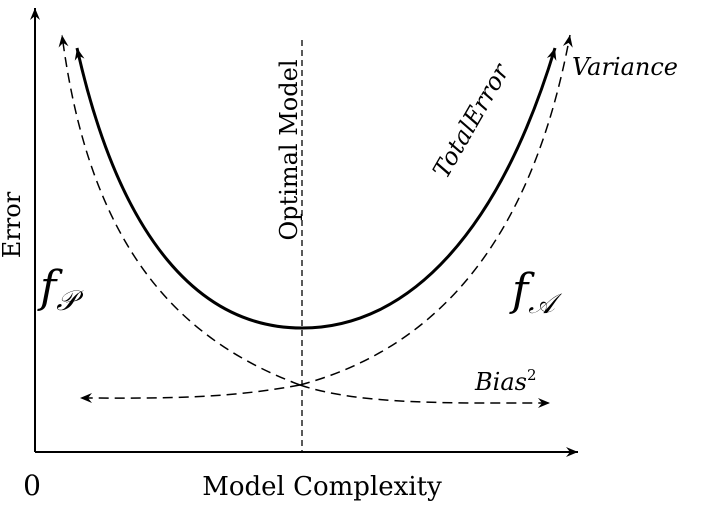  I want to click on optimal-model-label: Optimal Model, so click(289, 150).